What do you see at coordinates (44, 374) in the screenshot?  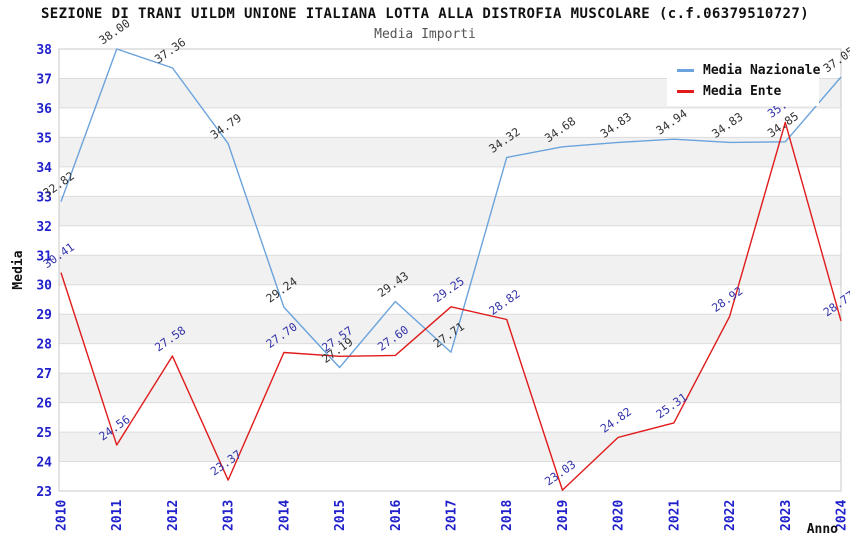 I see `y-tick-label: 27` at bounding box center [44, 374].